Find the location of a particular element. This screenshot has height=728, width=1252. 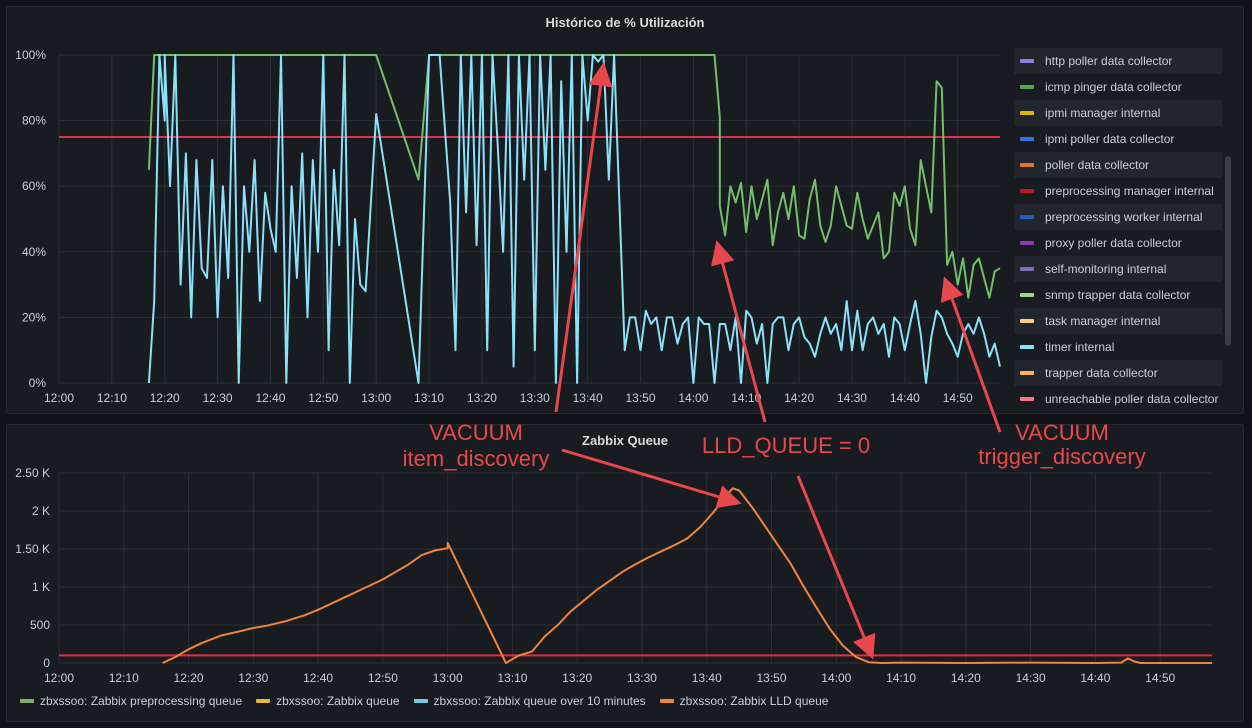

legend-item: poller data collector is located at coordinates (1118, 165).